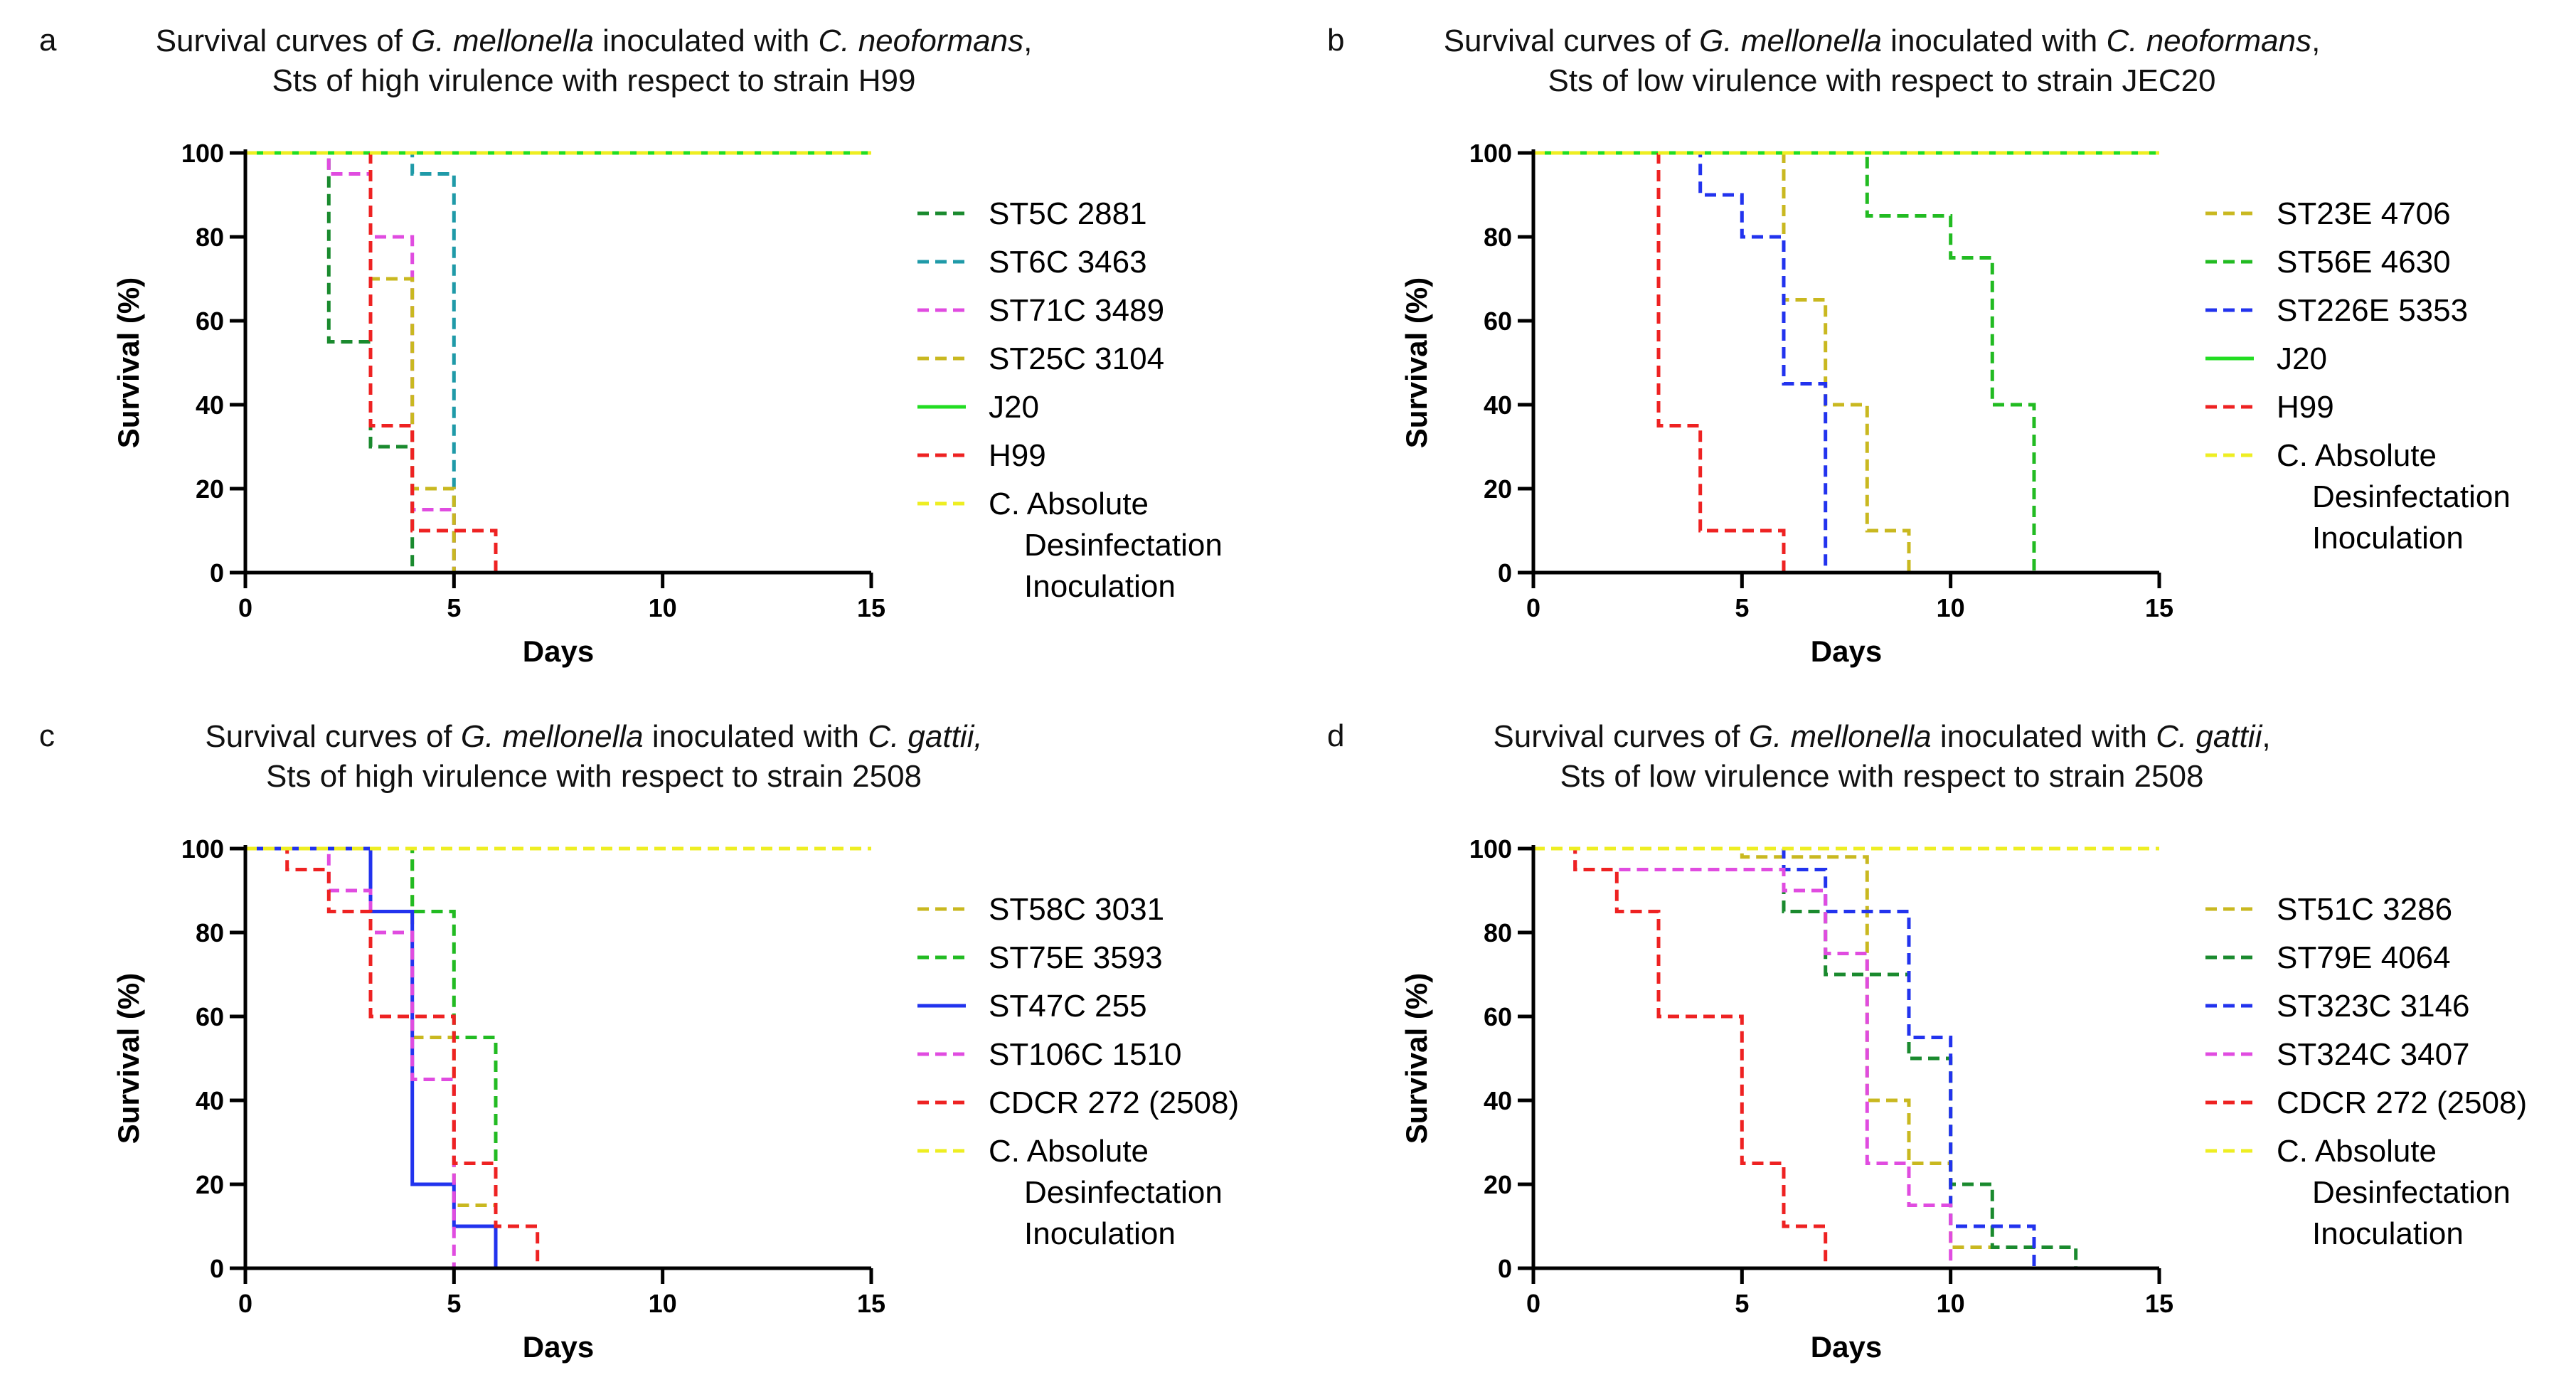  What do you see at coordinates (2372, 310) in the screenshot?
I see `legend-label: ST226E 5353` at bounding box center [2372, 310].